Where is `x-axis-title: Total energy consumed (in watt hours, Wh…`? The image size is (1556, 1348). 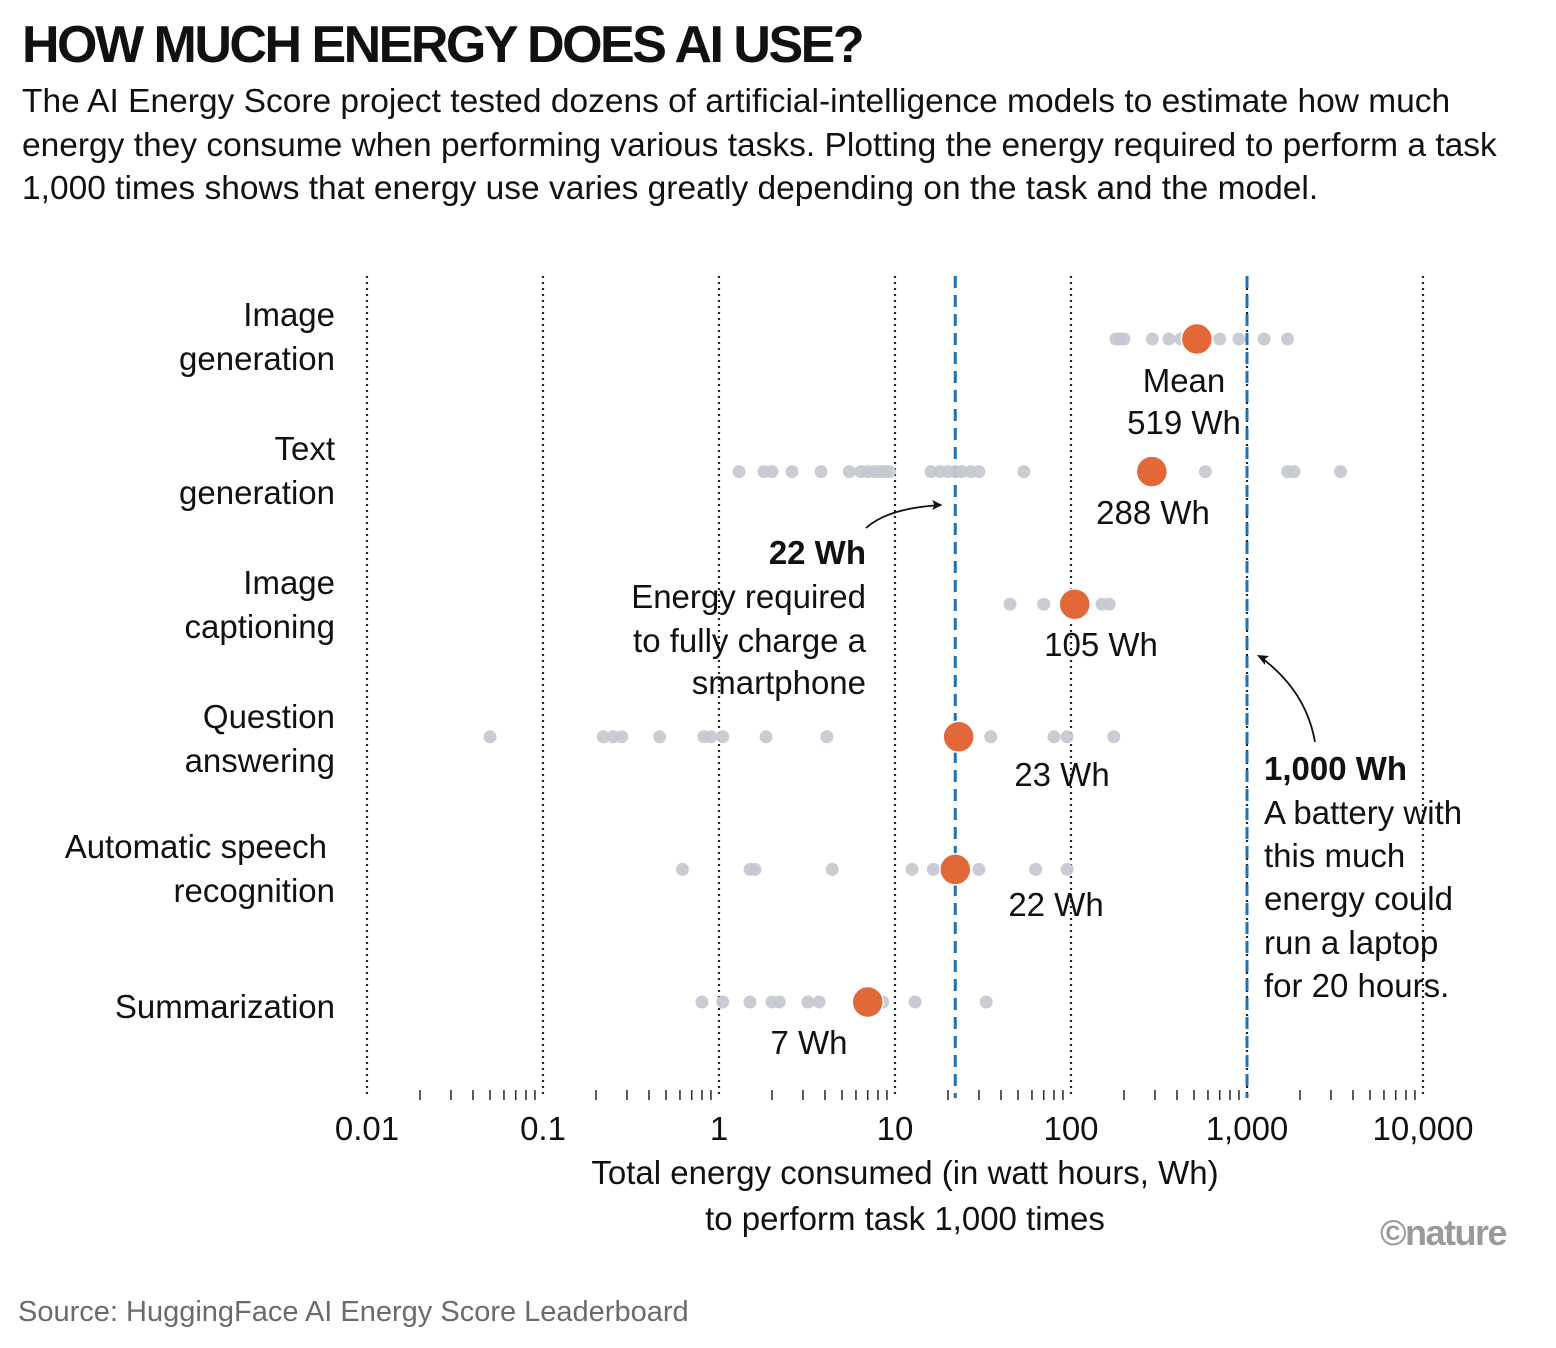
x-axis-title: Total energy consumed (in watt hours, Wh… is located at coordinates (904, 1172).